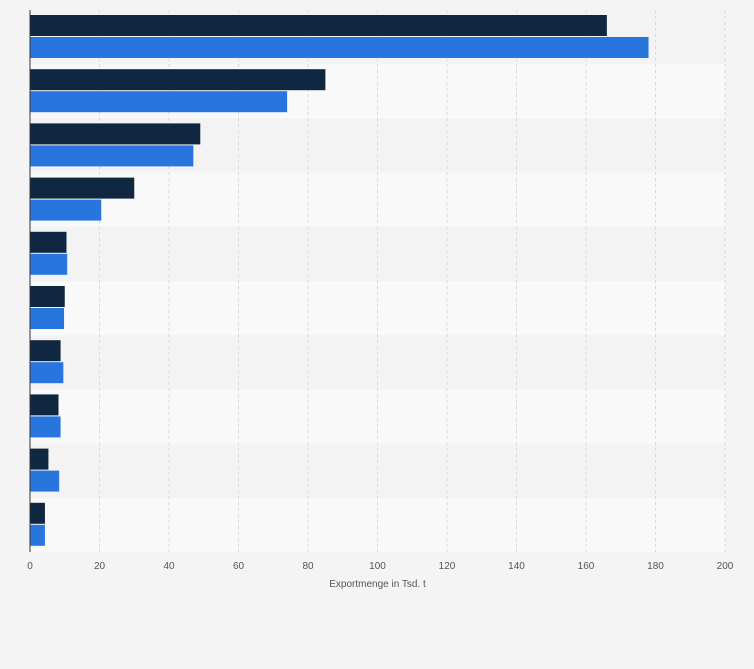 The image size is (754, 669). What do you see at coordinates (239, 566) in the screenshot?
I see `x-tick-label: 60` at bounding box center [239, 566].